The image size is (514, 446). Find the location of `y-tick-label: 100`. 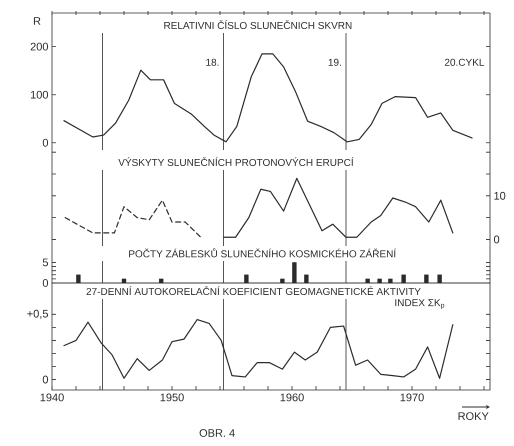

y-tick-label: 100 is located at coordinates (39, 94).